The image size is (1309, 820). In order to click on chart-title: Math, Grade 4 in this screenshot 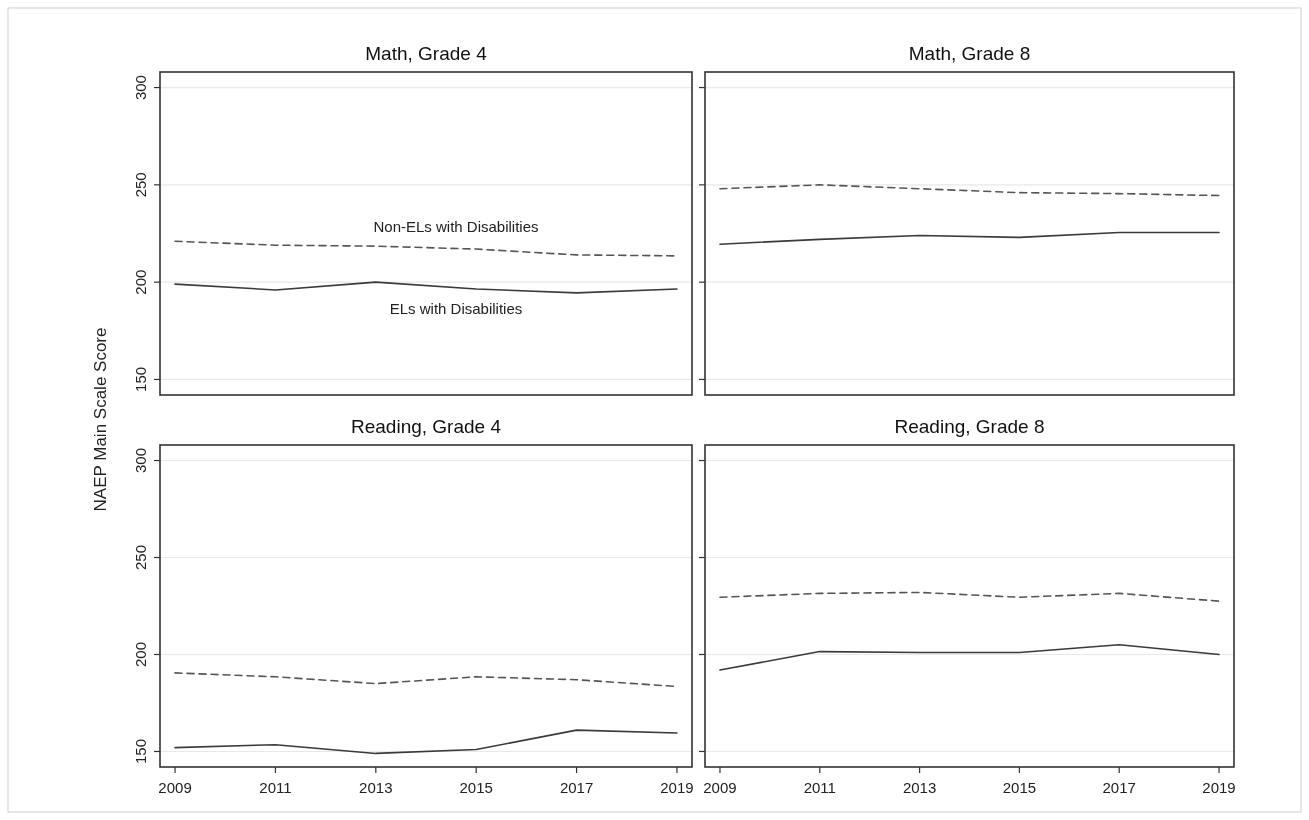, I will do `click(426, 53)`.